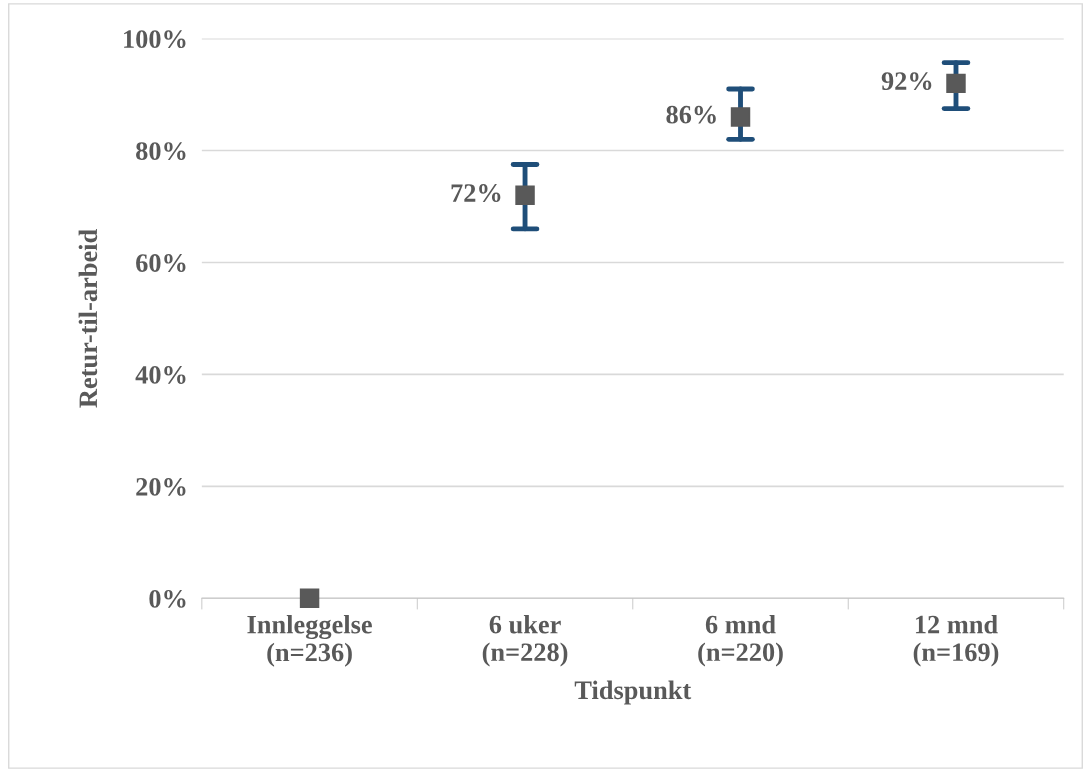 The height and width of the screenshot is (772, 1091). Describe the element at coordinates (161, 486) in the screenshot. I see `y-tick-label: 20%` at that location.